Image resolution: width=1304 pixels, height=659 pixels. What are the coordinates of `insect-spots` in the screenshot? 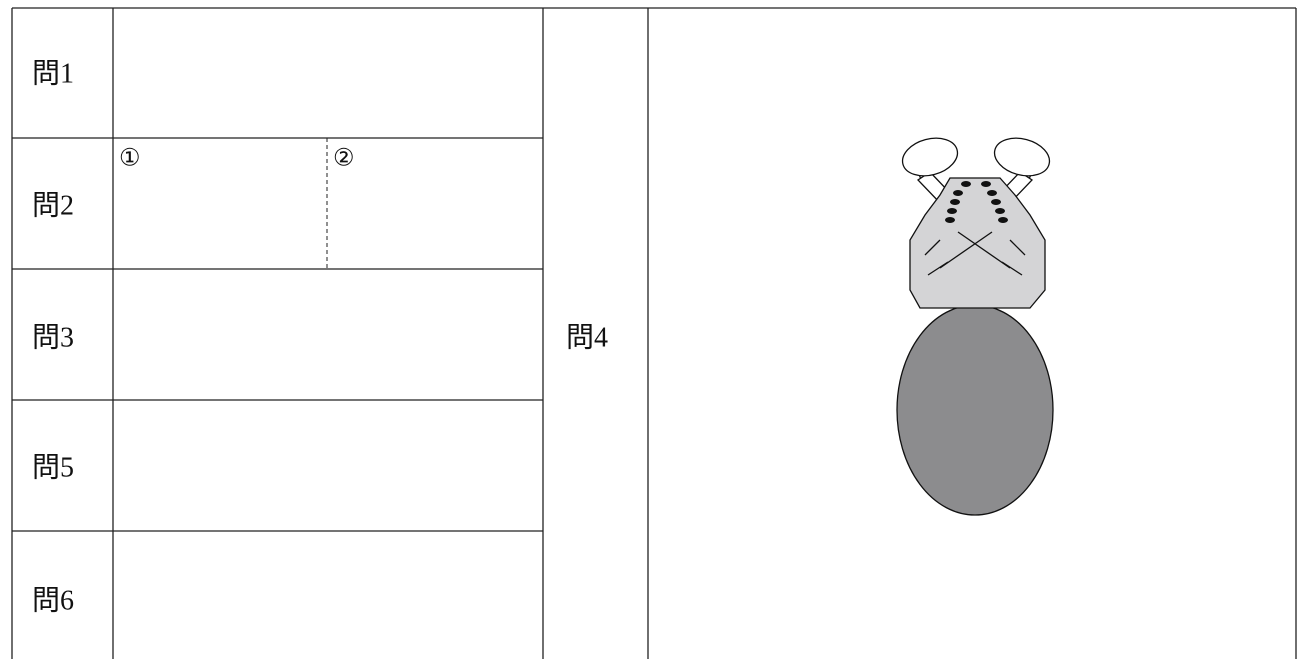 It's located at (976, 202).